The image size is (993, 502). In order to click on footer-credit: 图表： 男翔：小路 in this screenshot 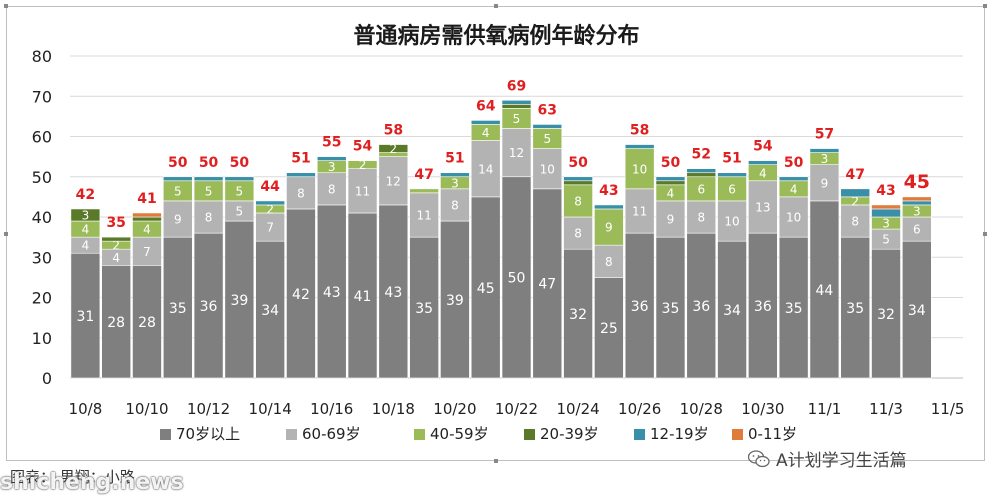, I will do `click(72, 477)`.